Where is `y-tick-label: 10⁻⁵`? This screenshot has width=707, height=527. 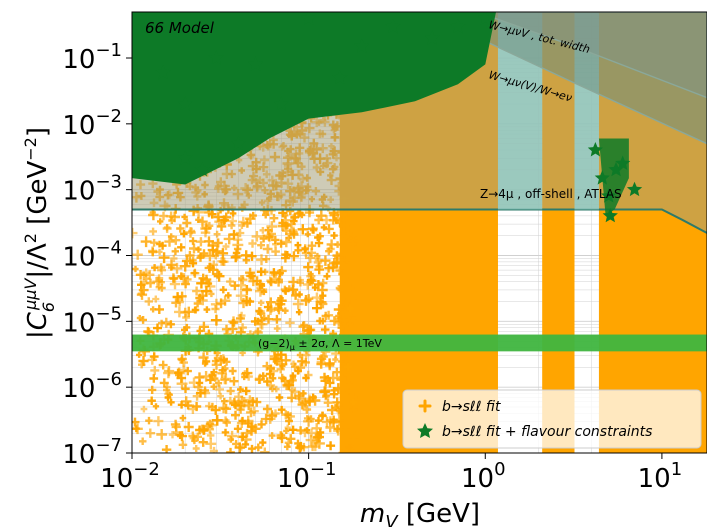 y-tick-label: 10⁻⁵ is located at coordinates (92, 320).